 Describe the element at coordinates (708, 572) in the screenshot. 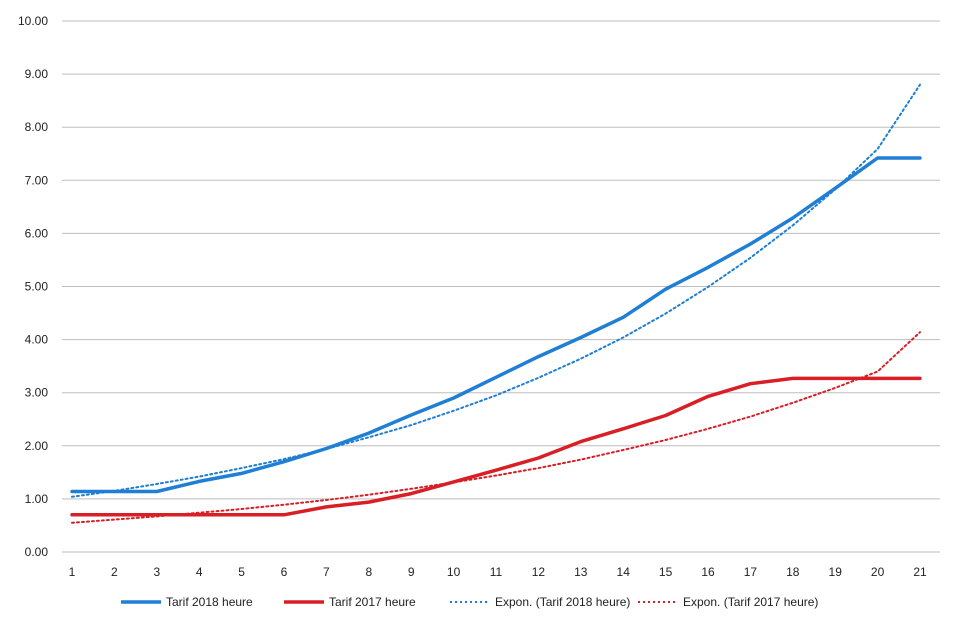

I see `x-tick-label: 16` at that location.